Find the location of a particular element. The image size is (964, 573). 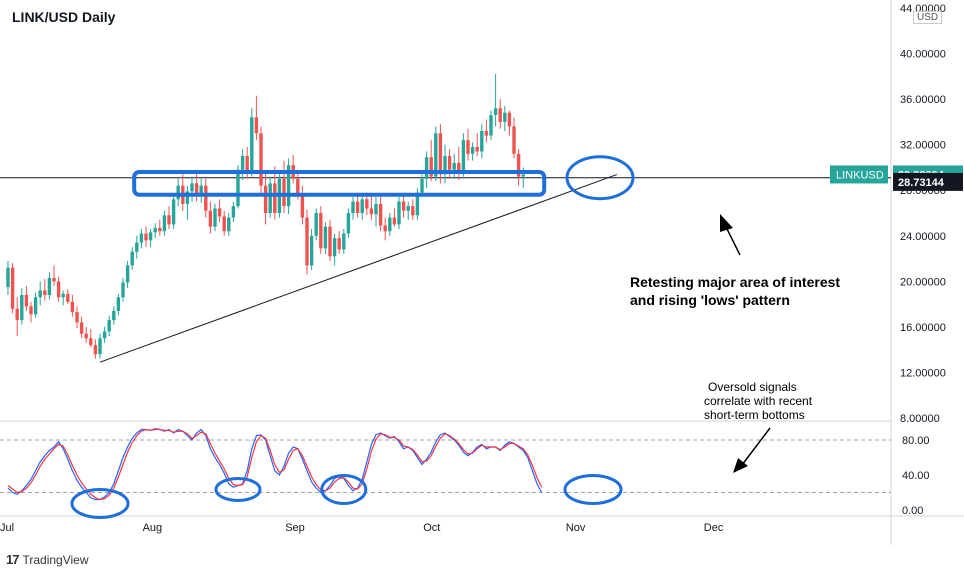

symbol-label-box is located at coordinates (859, 174).